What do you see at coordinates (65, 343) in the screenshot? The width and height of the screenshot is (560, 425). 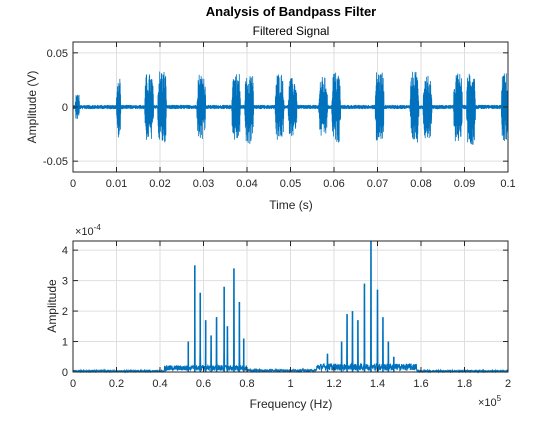 I see `spectrum-y-tick-label: 1` at bounding box center [65, 343].